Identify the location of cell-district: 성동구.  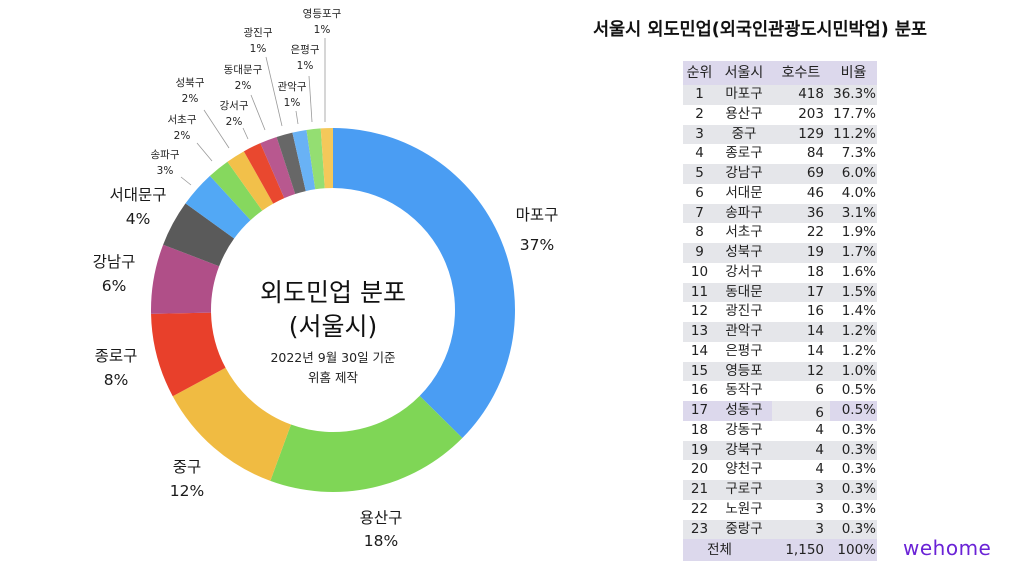
(744, 410).